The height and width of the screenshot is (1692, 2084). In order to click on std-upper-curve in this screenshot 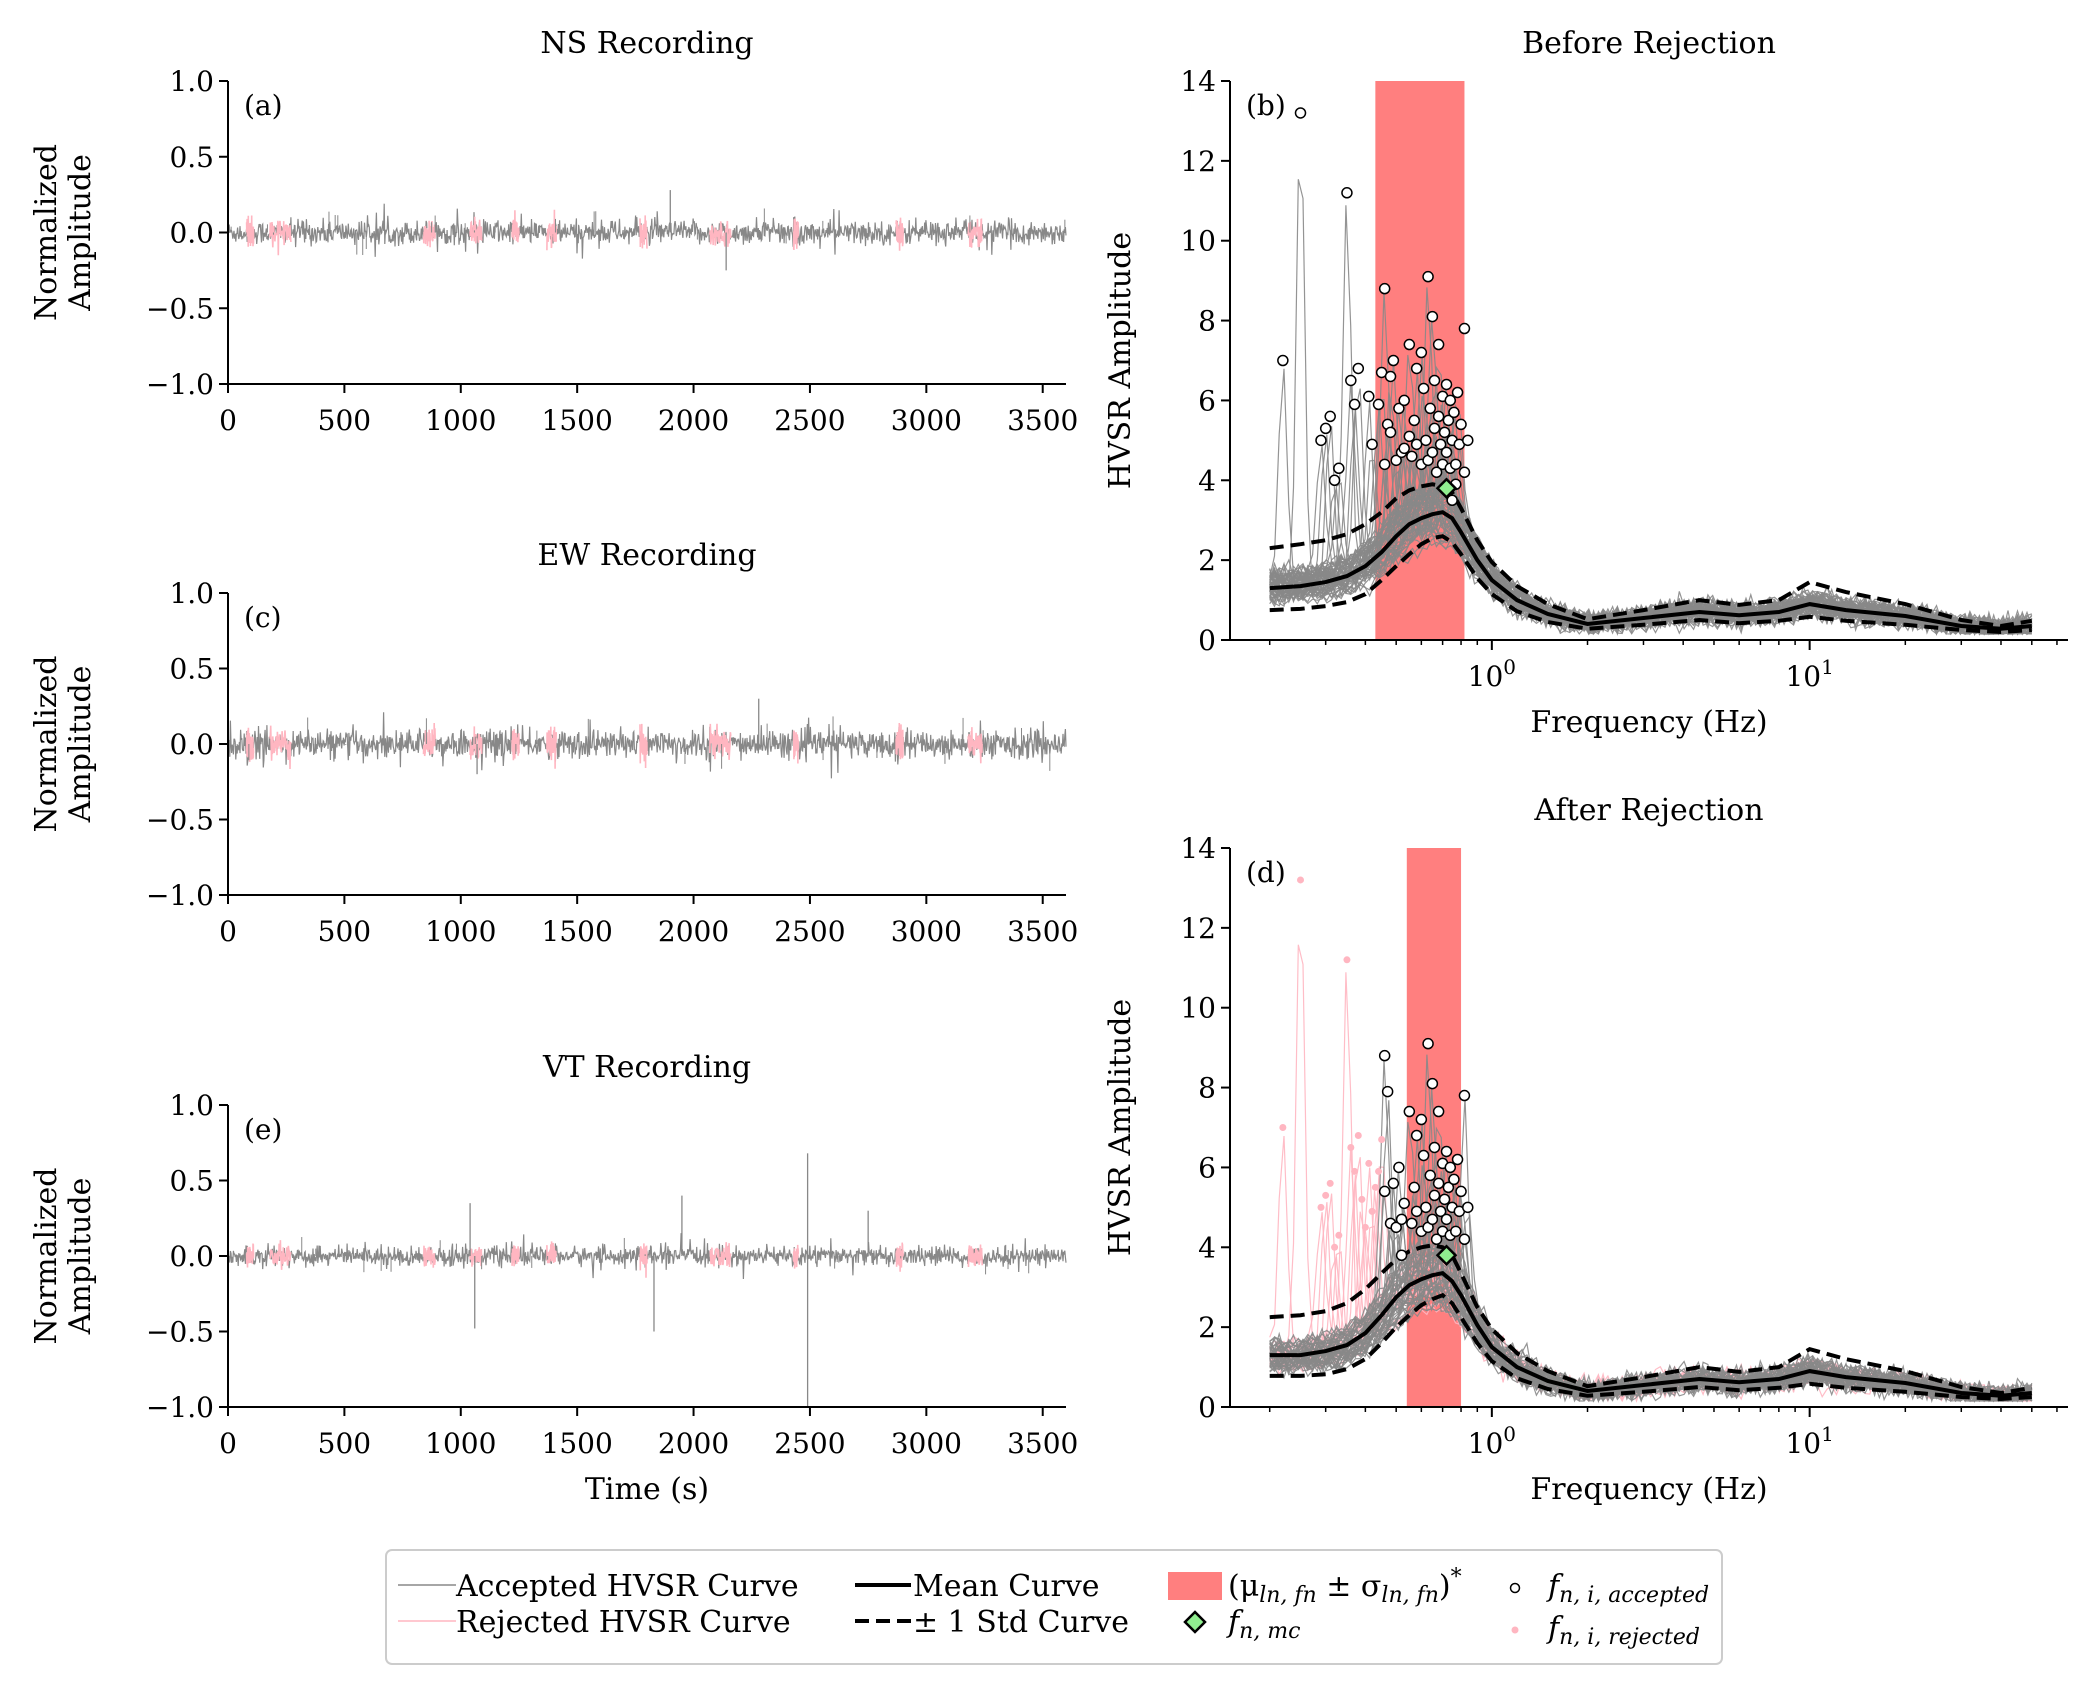, I will do `click(1651, 1319)`.